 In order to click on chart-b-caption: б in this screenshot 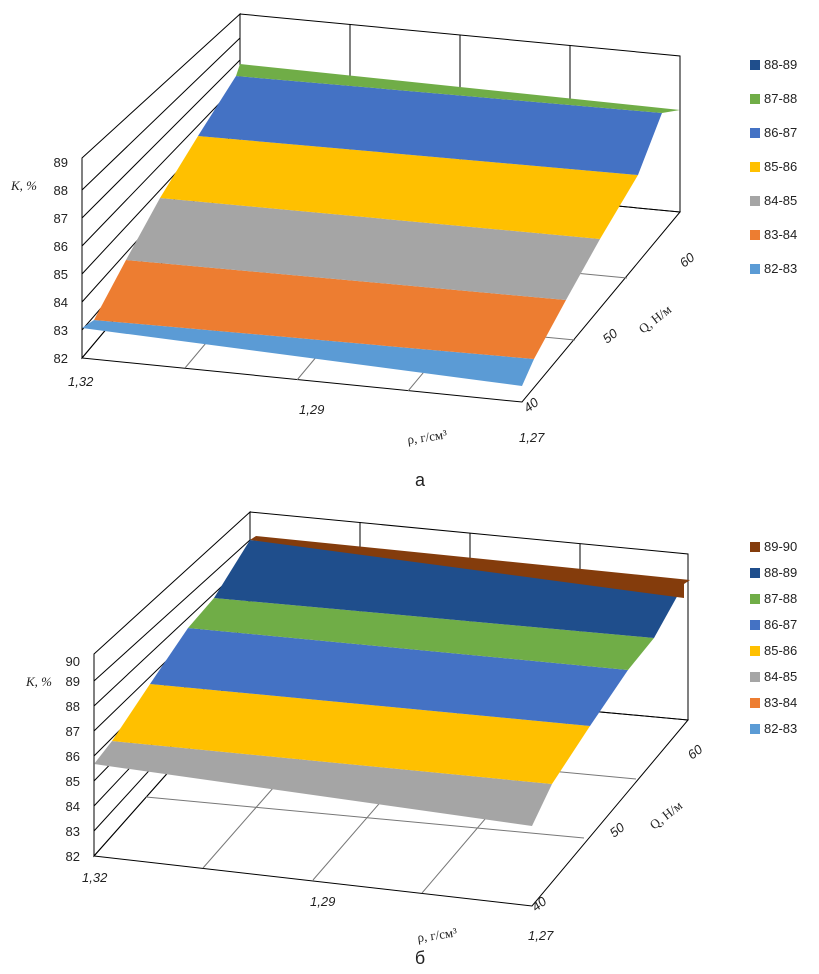, I will do `click(420, 958)`.